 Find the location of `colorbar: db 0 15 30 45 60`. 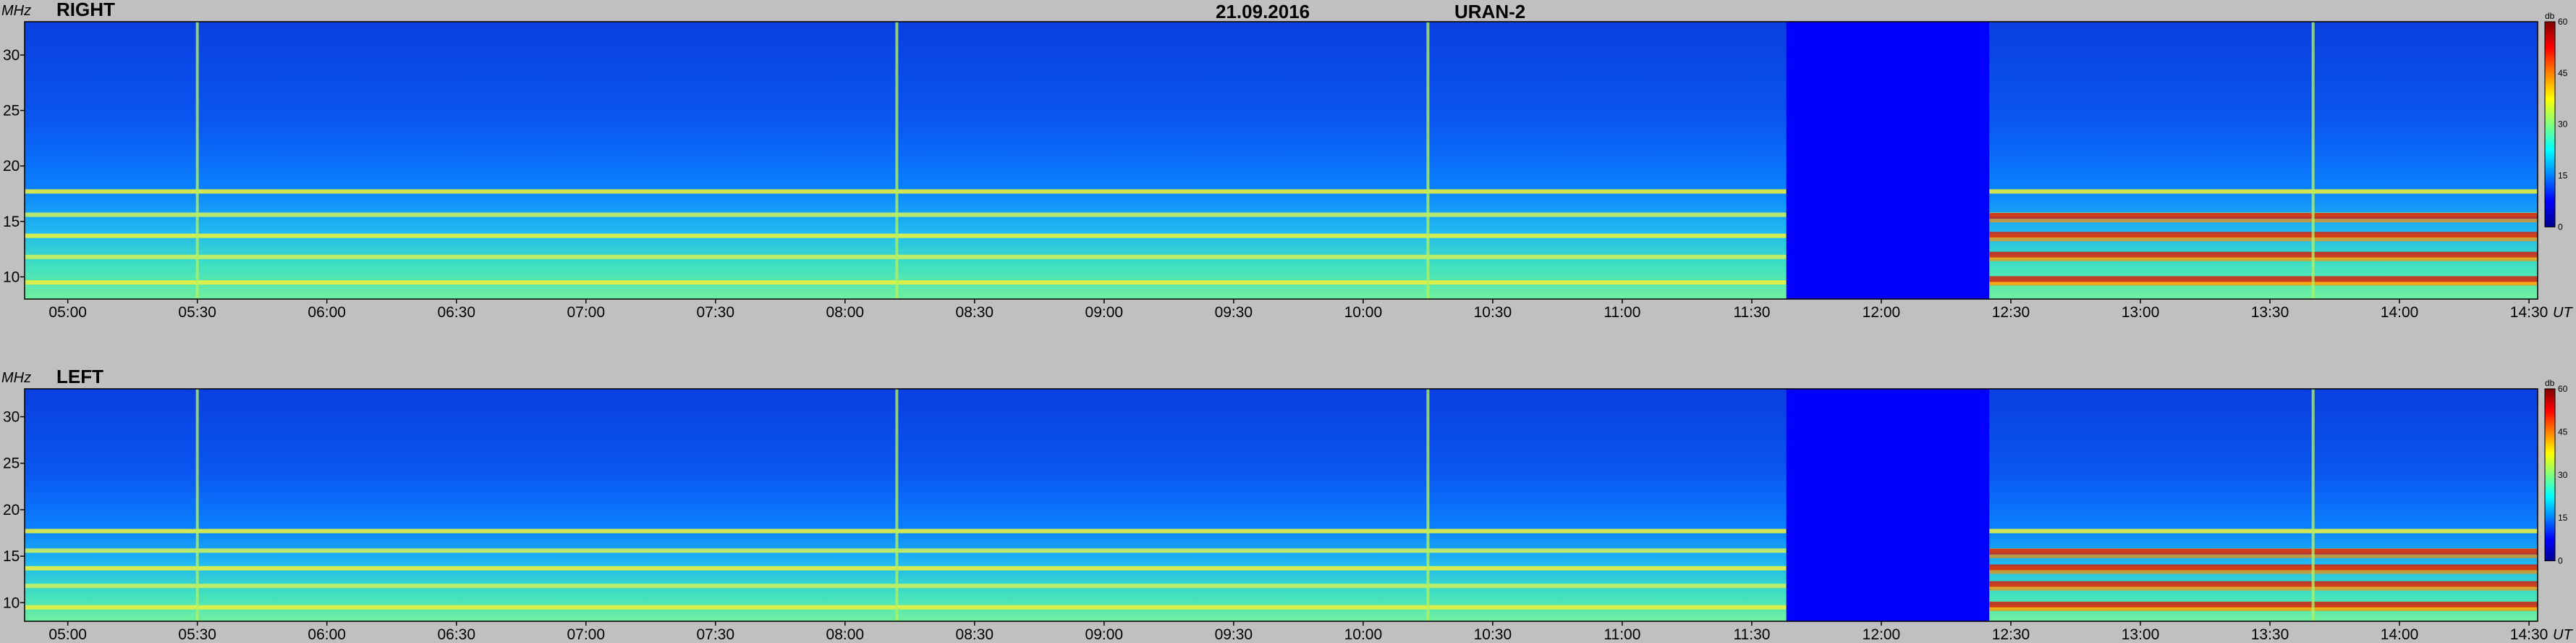

colorbar: db 0 15 30 45 60 is located at coordinates (2556, 121).